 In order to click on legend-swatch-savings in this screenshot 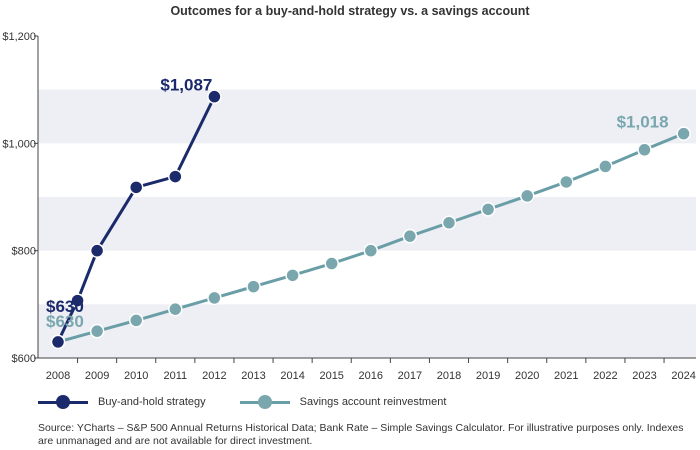, I will do `click(264, 402)`.